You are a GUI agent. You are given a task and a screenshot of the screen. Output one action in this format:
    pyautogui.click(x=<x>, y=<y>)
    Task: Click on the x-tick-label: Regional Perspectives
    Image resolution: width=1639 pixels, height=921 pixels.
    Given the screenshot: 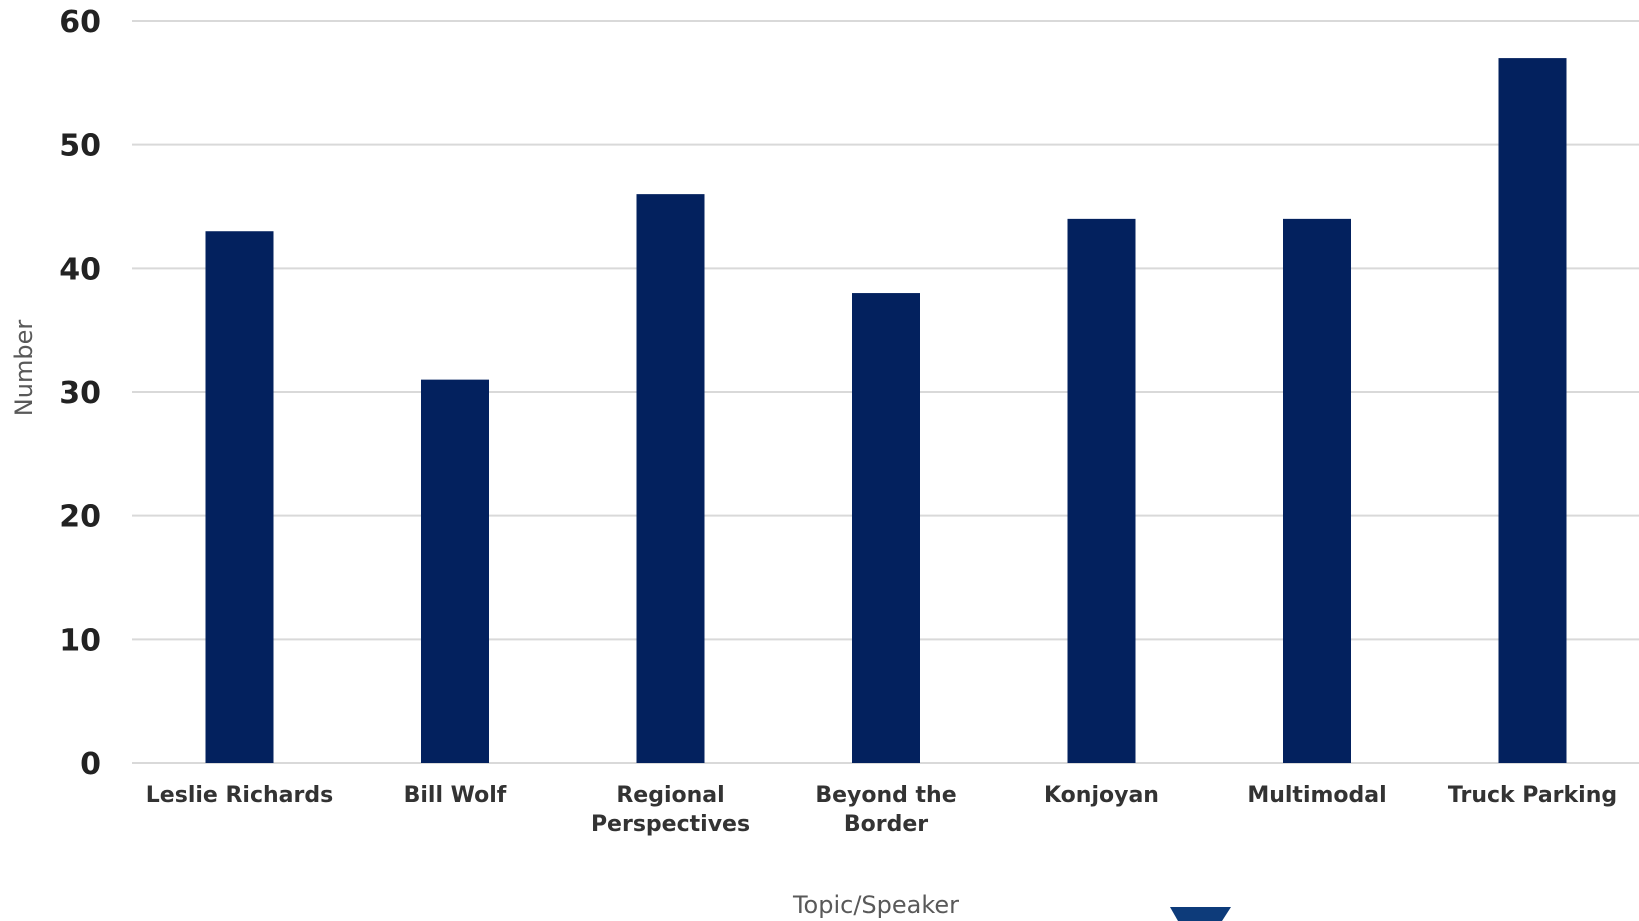 What is the action you would take?
    pyautogui.click(x=670, y=810)
    